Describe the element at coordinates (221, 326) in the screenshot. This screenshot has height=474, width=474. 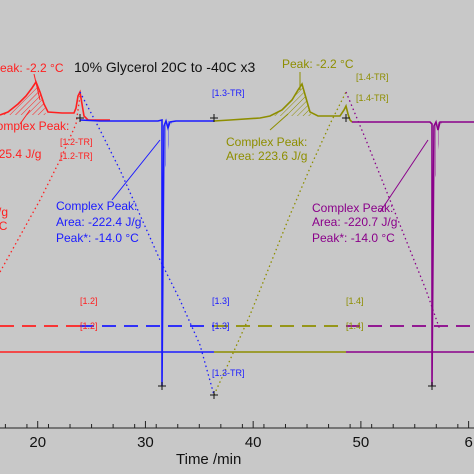
I see `tag-1-3-blue-b: [1.3]` at that location.